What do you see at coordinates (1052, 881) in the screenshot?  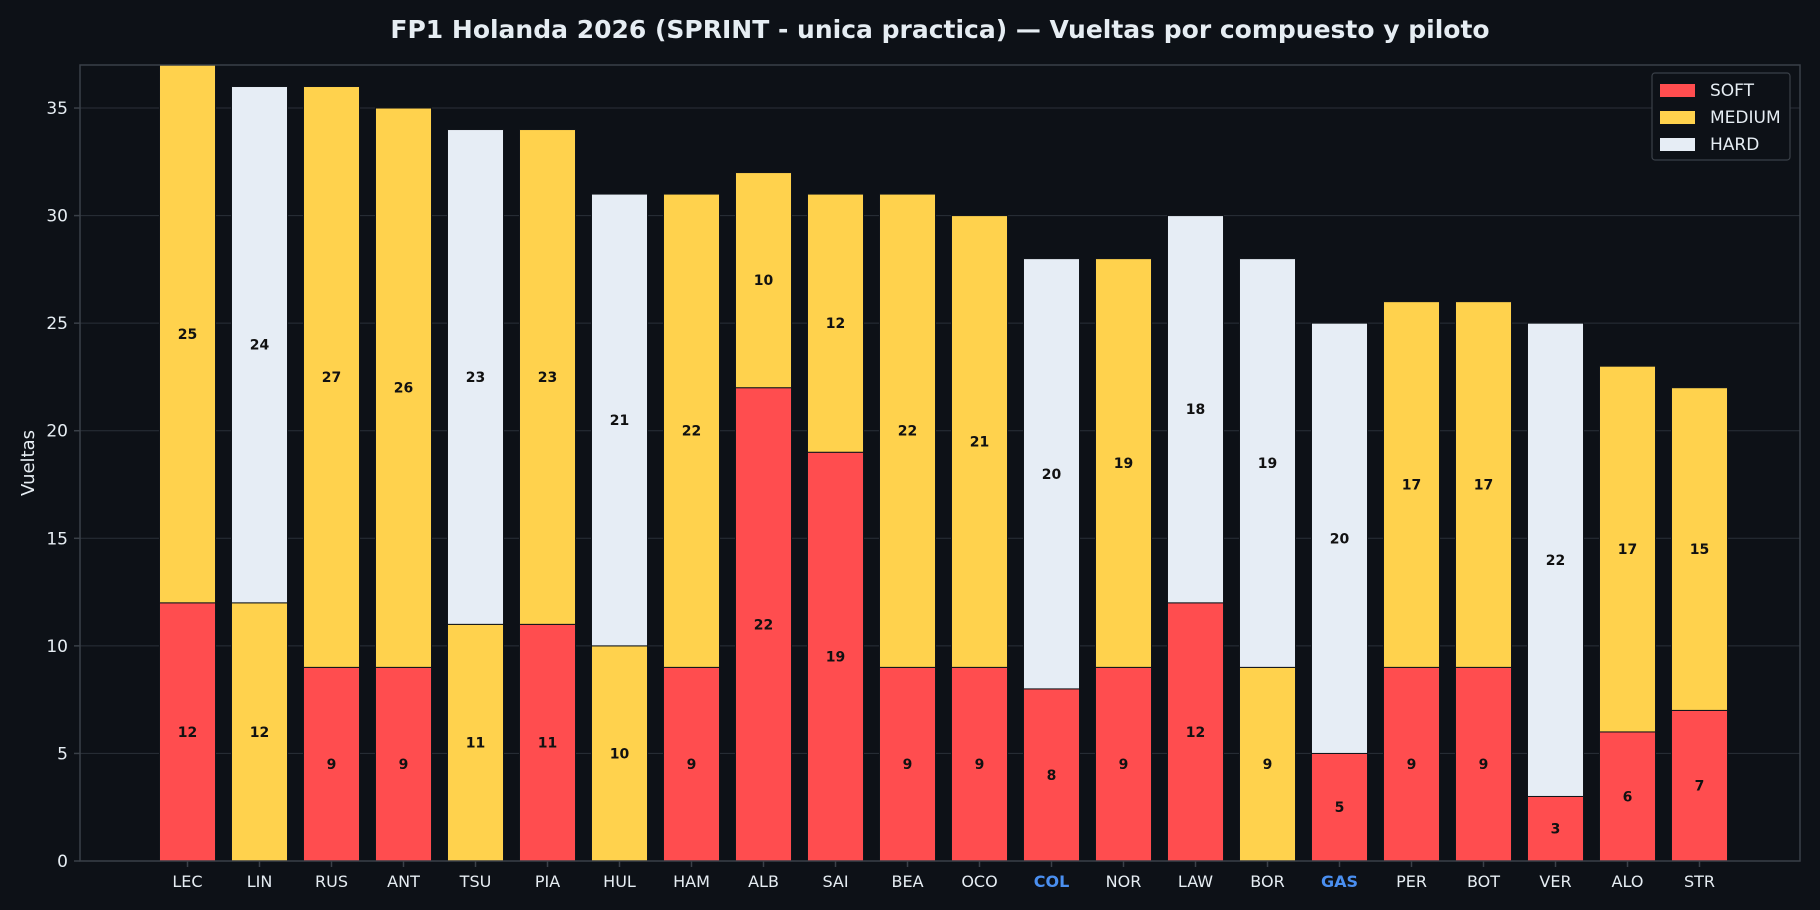 I see `x-tick-label: COL` at bounding box center [1052, 881].